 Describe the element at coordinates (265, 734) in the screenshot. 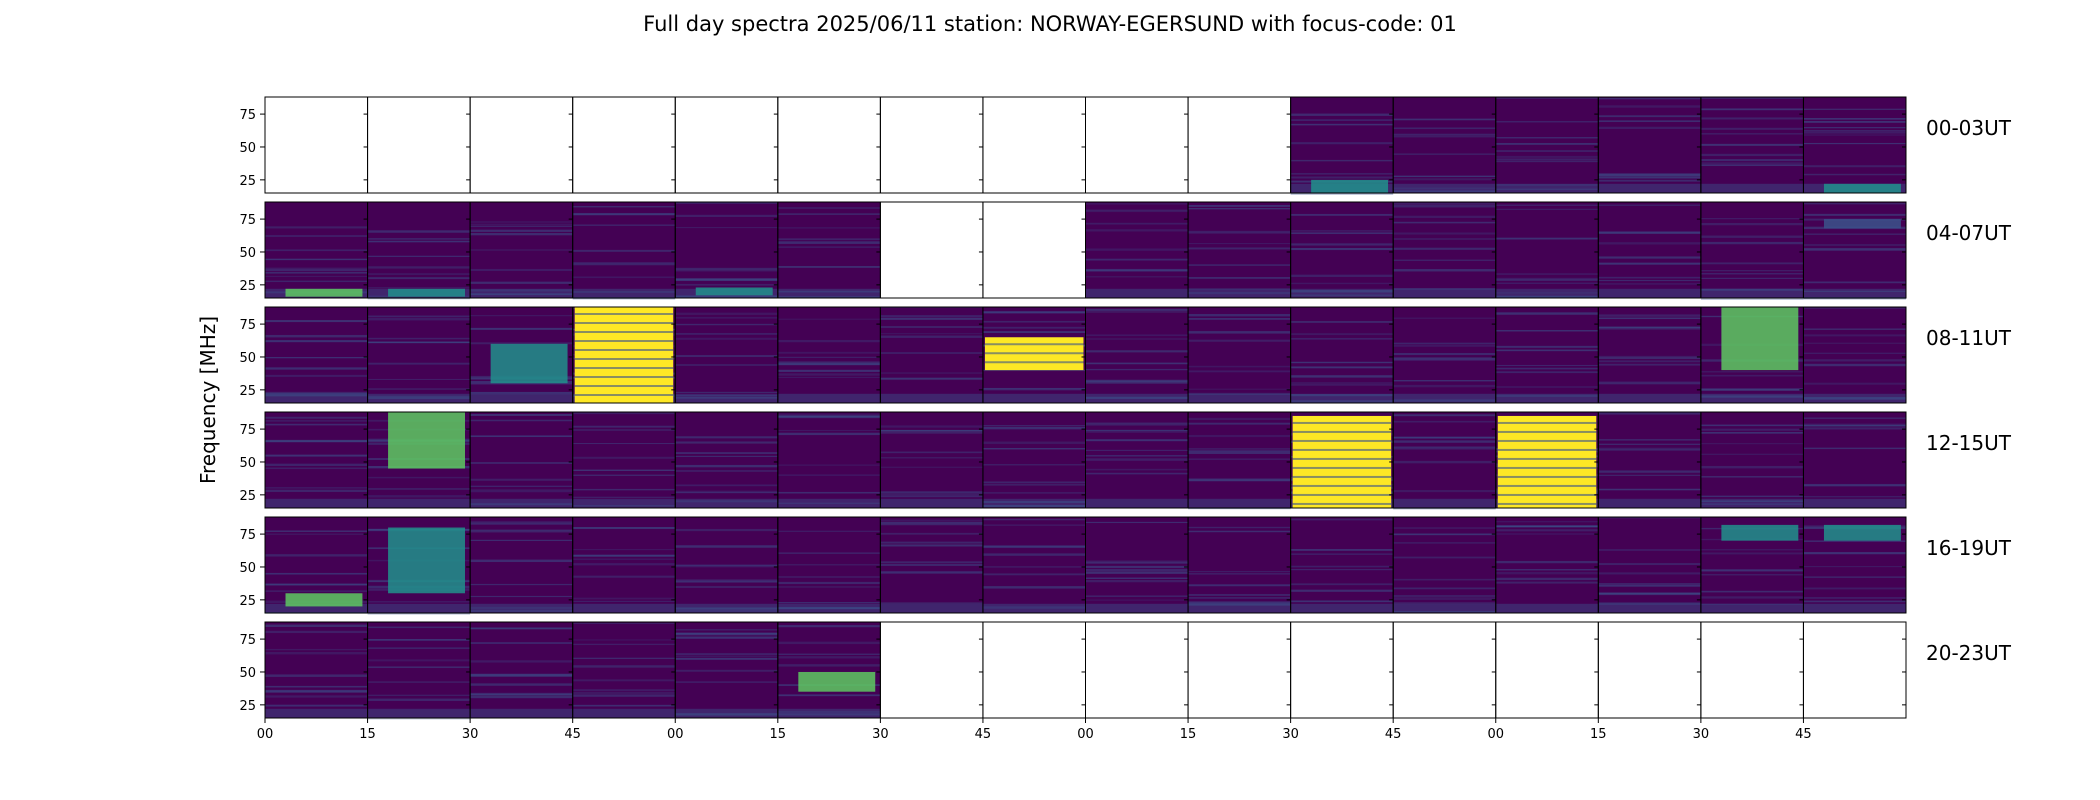

I see `x-tick-label: 00` at that location.